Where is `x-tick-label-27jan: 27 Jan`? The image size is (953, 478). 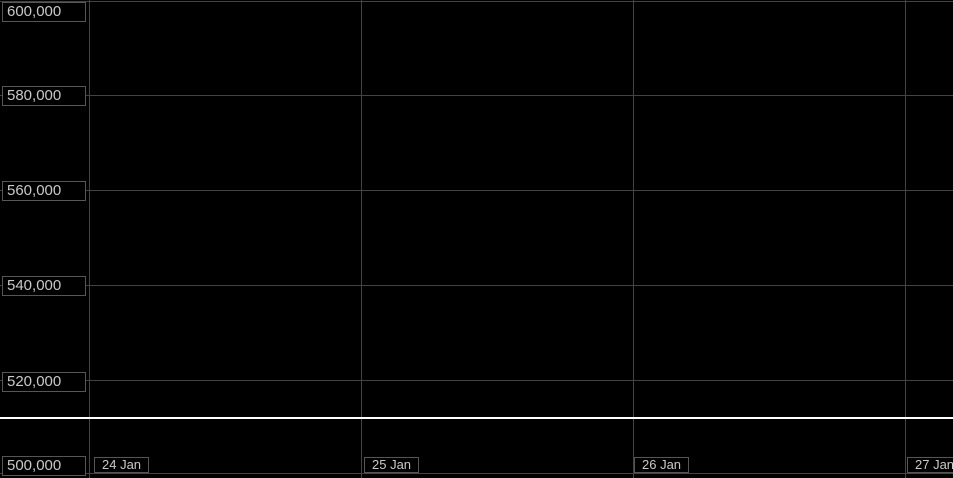
x-tick-label-27jan: 27 Jan is located at coordinates (930, 465).